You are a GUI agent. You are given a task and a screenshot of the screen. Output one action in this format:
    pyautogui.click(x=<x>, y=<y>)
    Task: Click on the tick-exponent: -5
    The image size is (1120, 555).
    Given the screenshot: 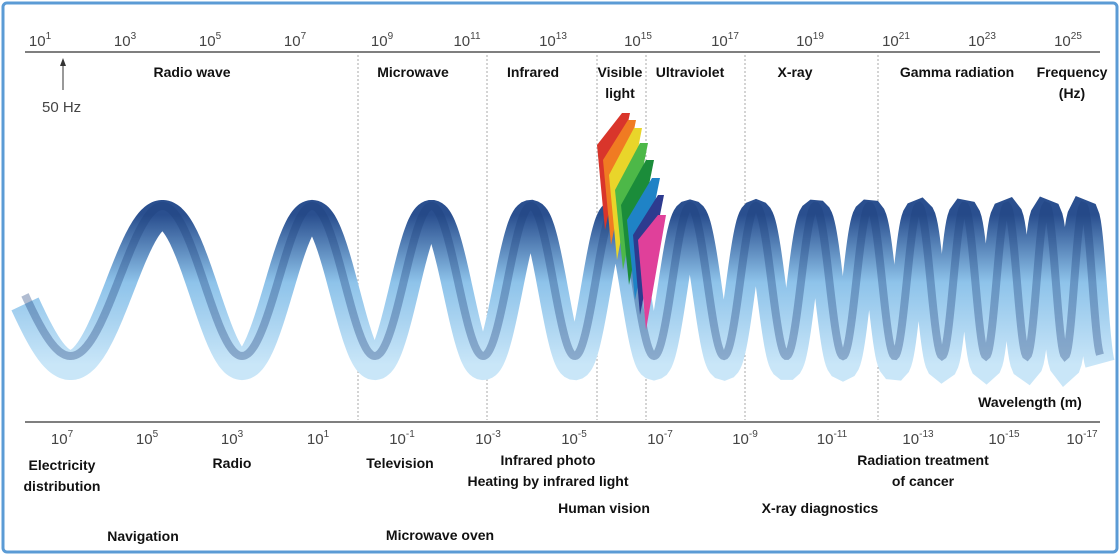 What is the action you would take?
    pyautogui.click(x=582, y=434)
    